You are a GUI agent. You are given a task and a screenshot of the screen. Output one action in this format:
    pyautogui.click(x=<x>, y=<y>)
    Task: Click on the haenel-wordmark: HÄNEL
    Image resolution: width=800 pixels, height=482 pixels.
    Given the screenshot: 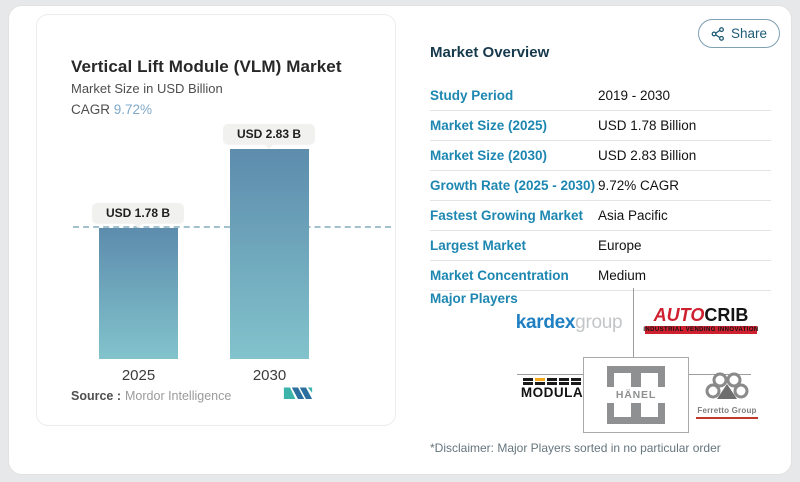 What is the action you would take?
    pyautogui.click(x=636, y=395)
    